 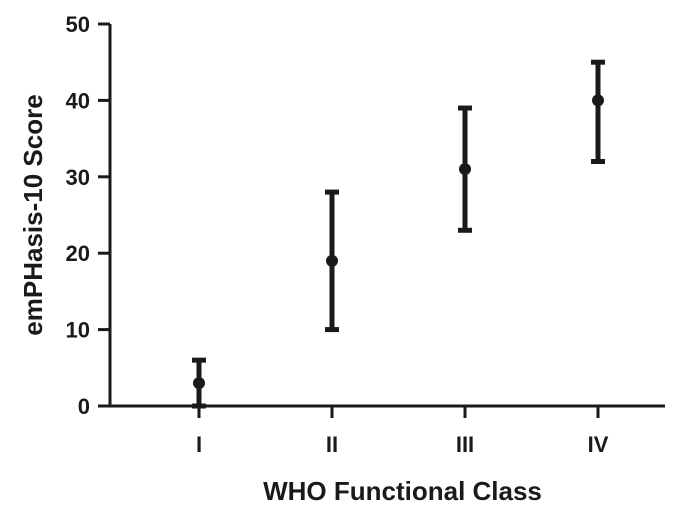 What do you see at coordinates (402, 431) in the screenshot?
I see `x-axis-ticks: I II III IV` at bounding box center [402, 431].